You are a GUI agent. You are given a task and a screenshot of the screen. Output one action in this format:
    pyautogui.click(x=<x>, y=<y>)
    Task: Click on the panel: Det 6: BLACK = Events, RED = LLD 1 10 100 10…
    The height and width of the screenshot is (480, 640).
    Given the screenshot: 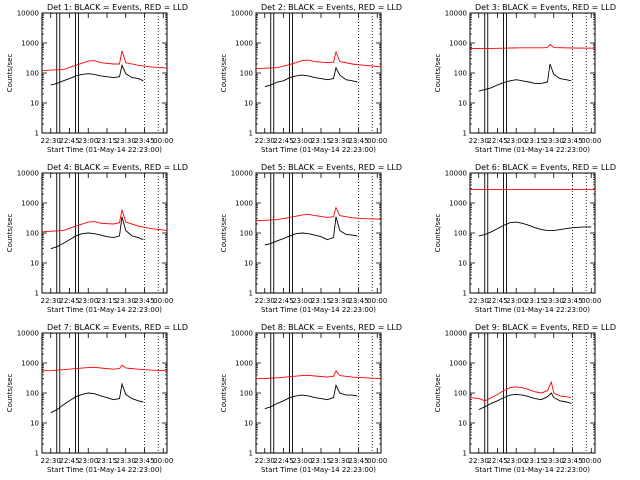 What is the action you would take?
    pyautogui.click(x=525, y=238)
    